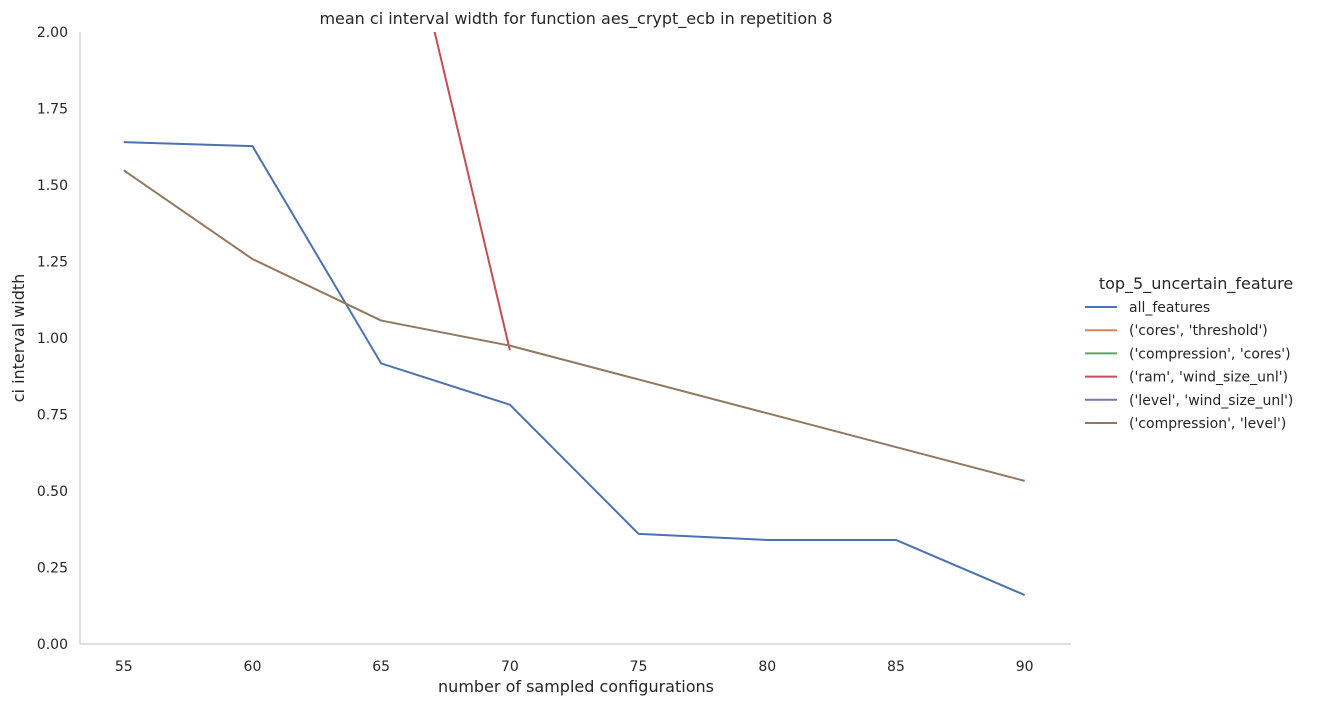 This screenshot has height=706, width=1321. Describe the element at coordinates (1198, 331) in the screenshot. I see `legend-label: ('cores', 'threshold')` at that location.